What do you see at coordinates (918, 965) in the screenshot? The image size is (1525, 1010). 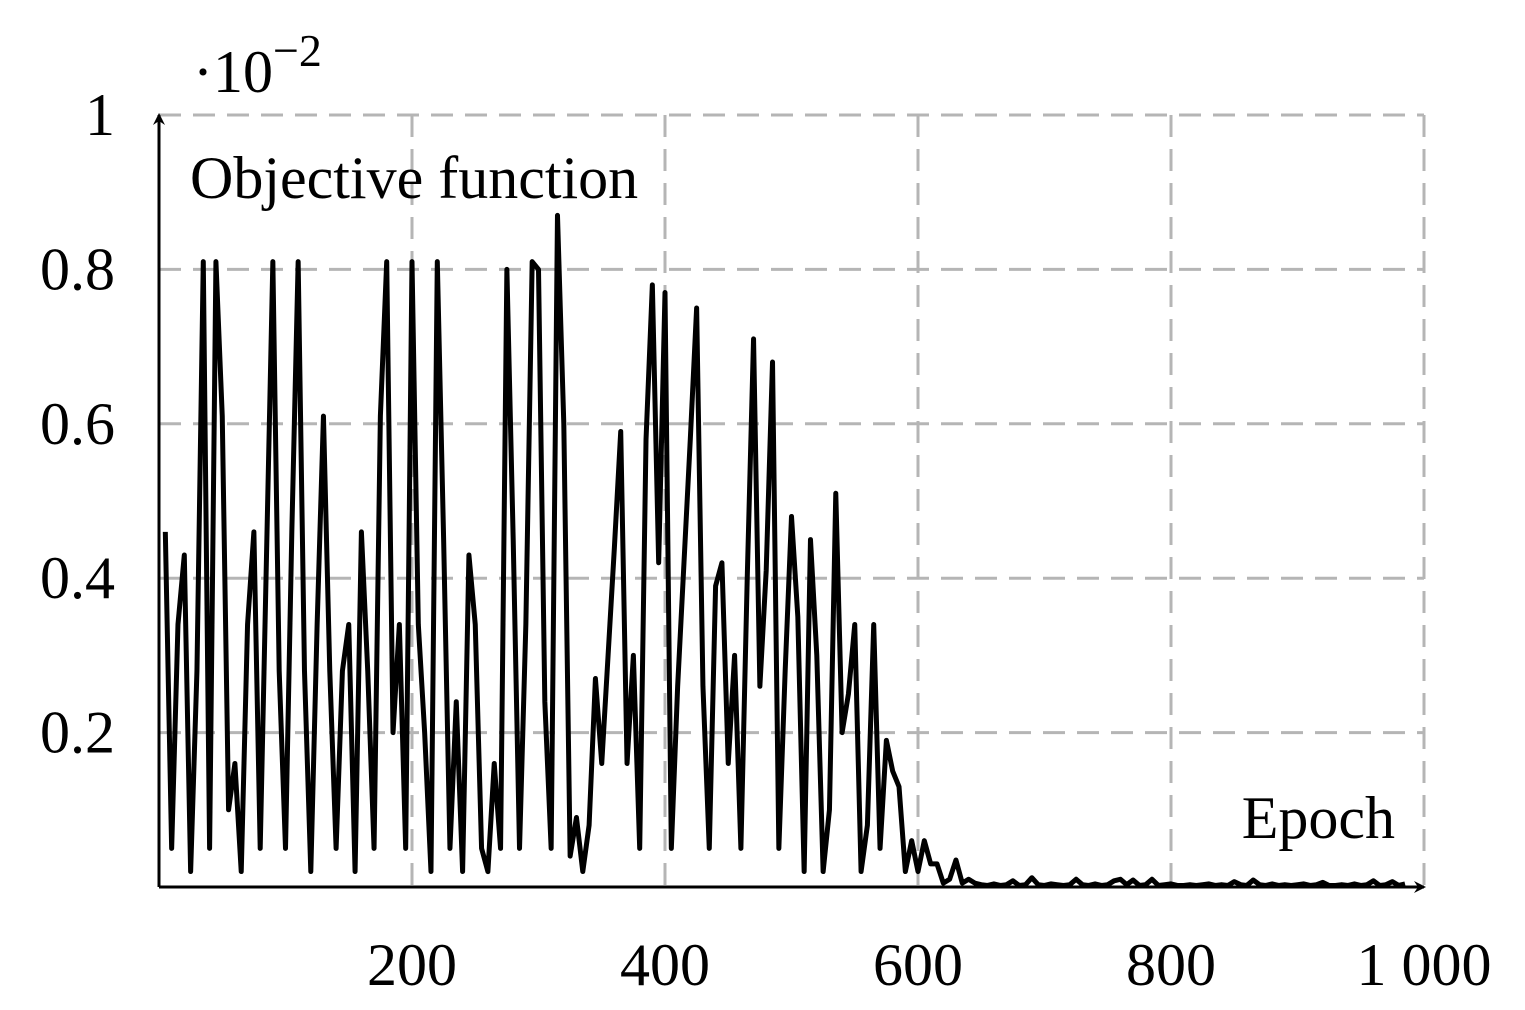 I see `x-tick-label: 600` at bounding box center [918, 965].